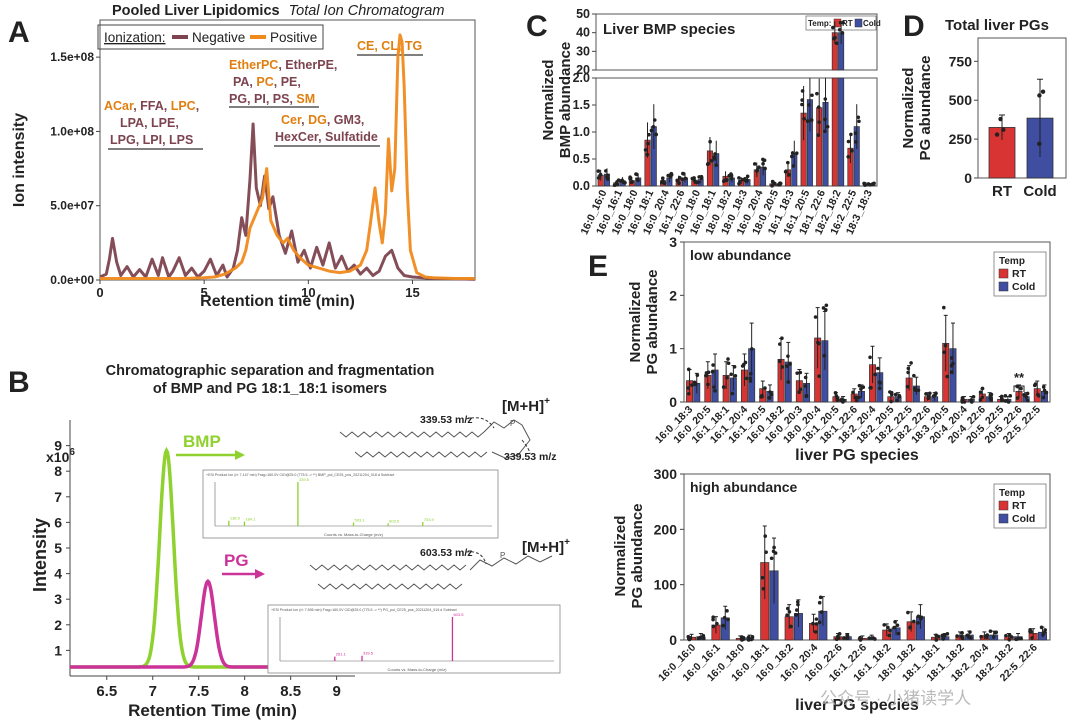  Describe the element at coordinates (530, 457) in the screenshot. I see `bmp-mz-label-2: 339.53 m/z` at that location.